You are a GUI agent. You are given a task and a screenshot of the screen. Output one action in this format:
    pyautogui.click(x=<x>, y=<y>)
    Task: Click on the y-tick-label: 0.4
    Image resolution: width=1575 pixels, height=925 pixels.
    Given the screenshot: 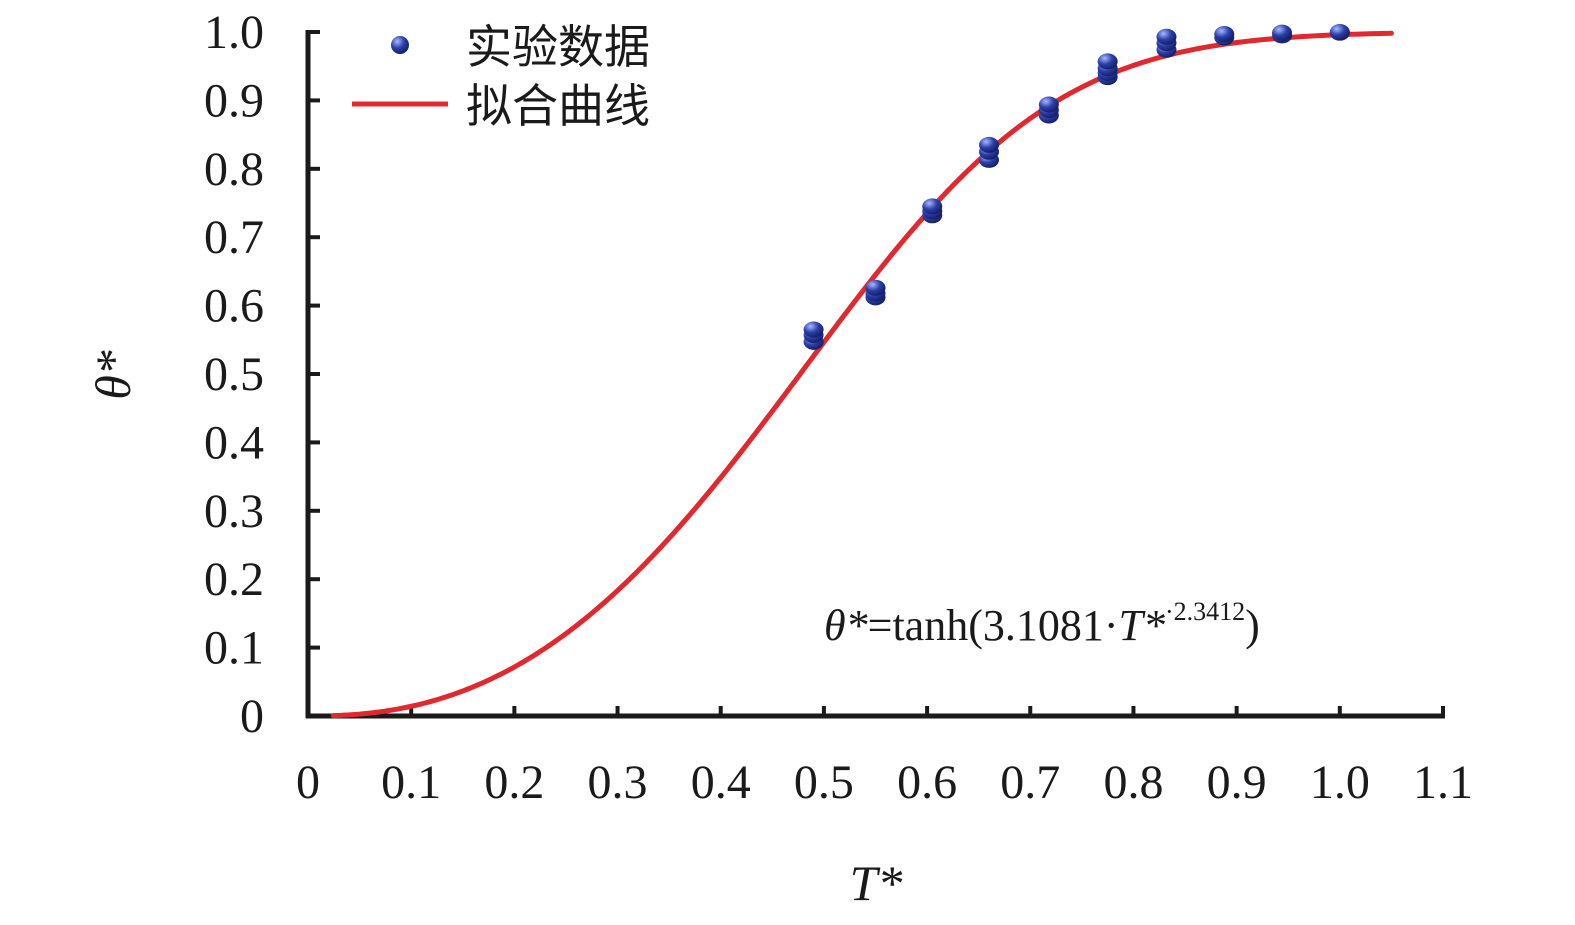 What is the action you would take?
    pyautogui.click(x=234, y=442)
    